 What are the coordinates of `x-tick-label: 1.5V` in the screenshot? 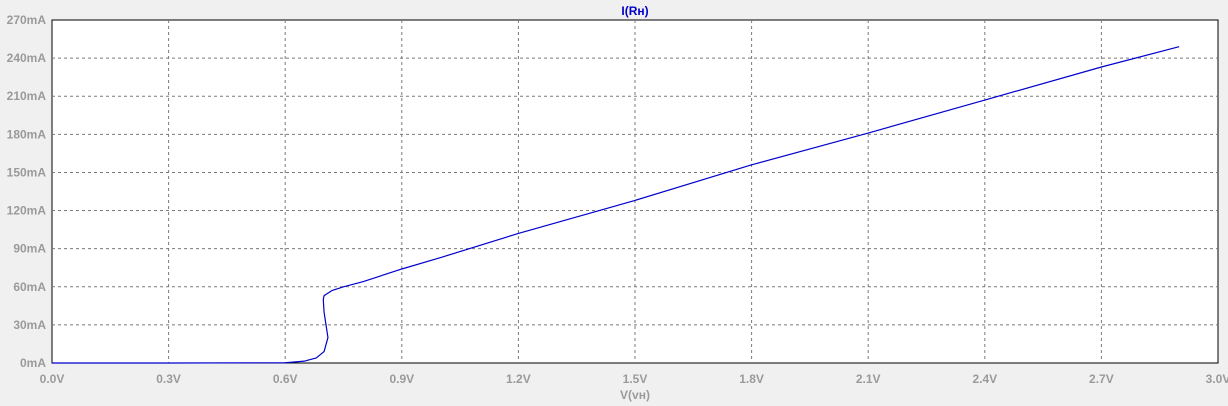 It's located at (635, 379).